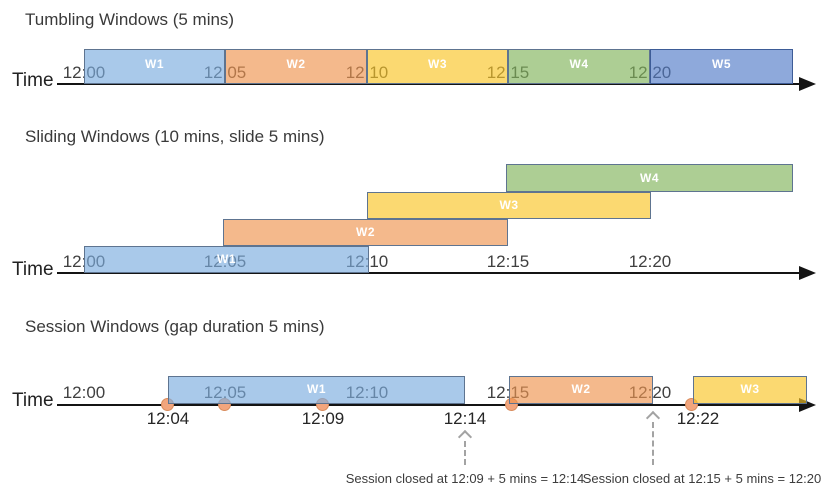 The image size is (829, 498). What do you see at coordinates (168, 418) in the screenshot?
I see `event-time-label: 12:04` at bounding box center [168, 418].